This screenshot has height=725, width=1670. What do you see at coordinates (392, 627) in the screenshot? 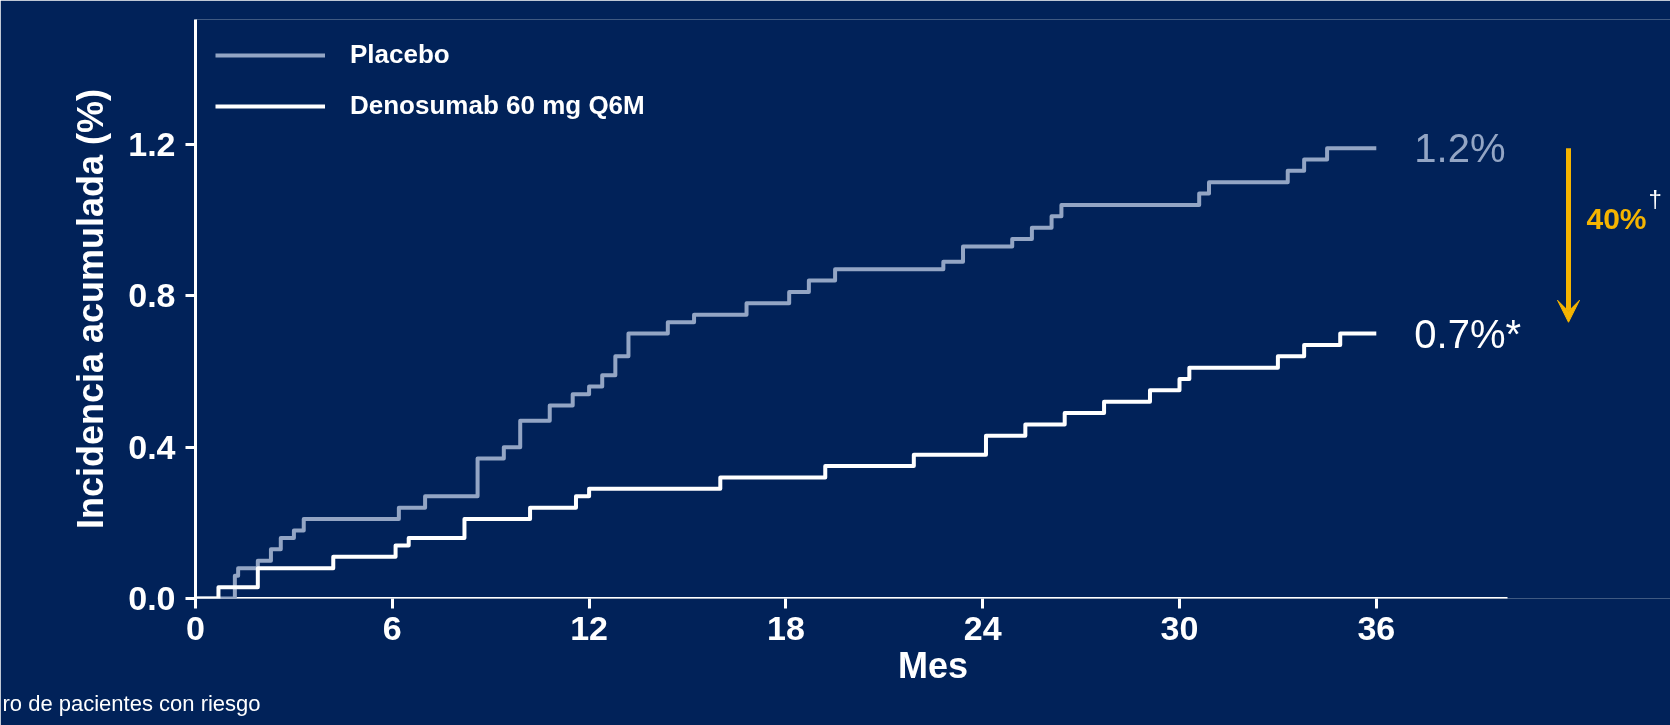
I see `x-tick-label: 6` at bounding box center [392, 627].